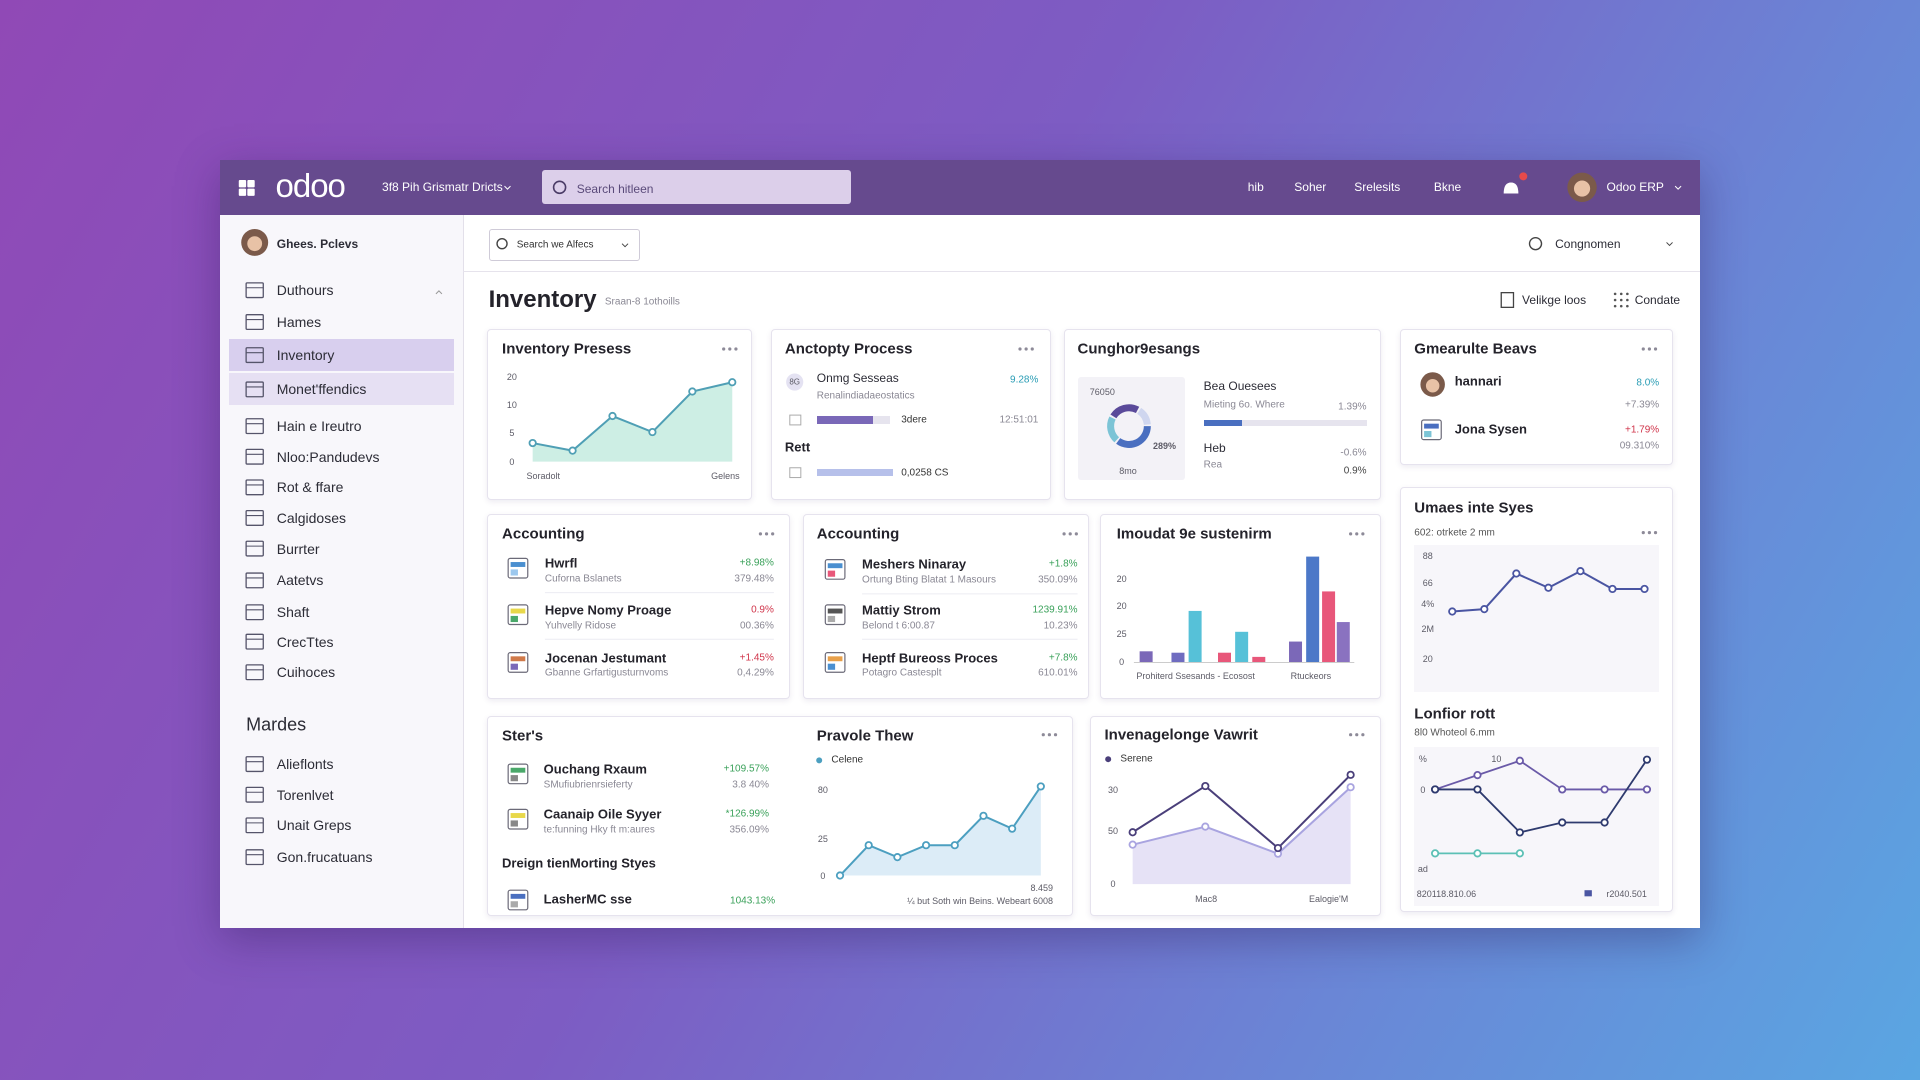 Image resolution: width=1920 pixels, height=1080 pixels. What do you see at coordinates (310, 487) in the screenshot?
I see `sidebar-item: Rot & ffare` at bounding box center [310, 487].